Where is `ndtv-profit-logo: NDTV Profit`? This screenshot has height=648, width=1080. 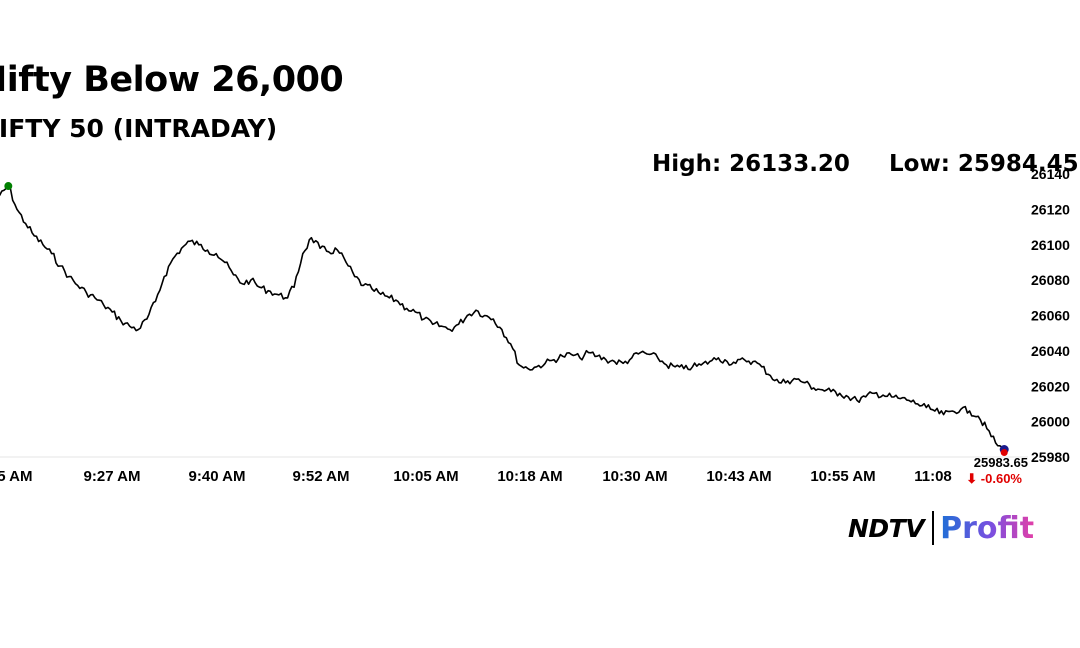 ndtv-profit-logo: NDTV Profit is located at coordinates (941, 528).